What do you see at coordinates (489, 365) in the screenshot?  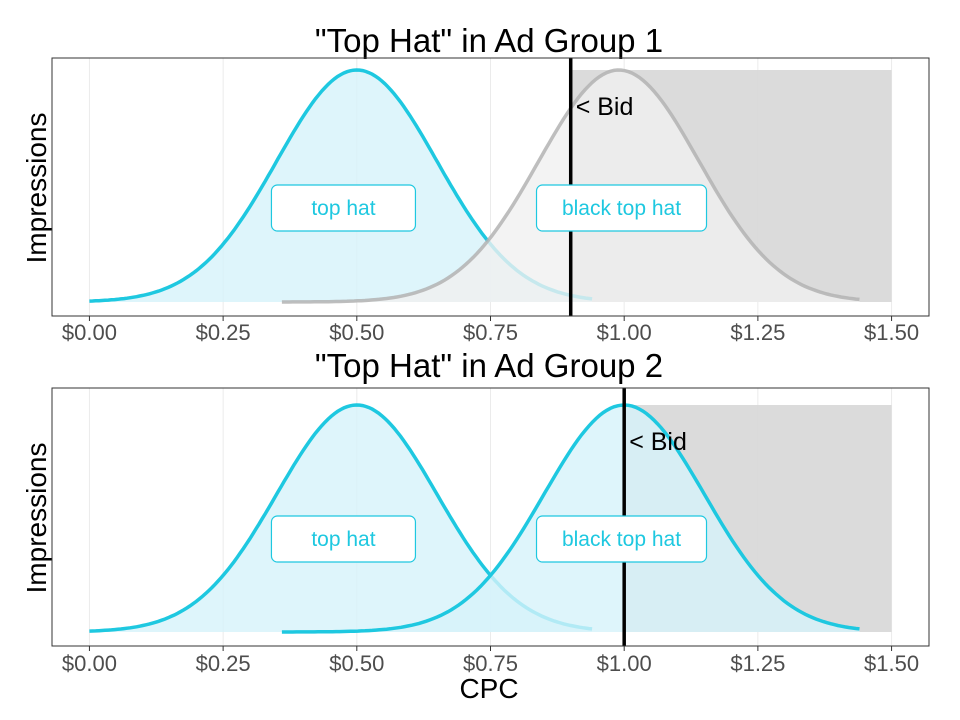 I see `panel-title: "Top Hat" in Ad Group 2` at bounding box center [489, 365].